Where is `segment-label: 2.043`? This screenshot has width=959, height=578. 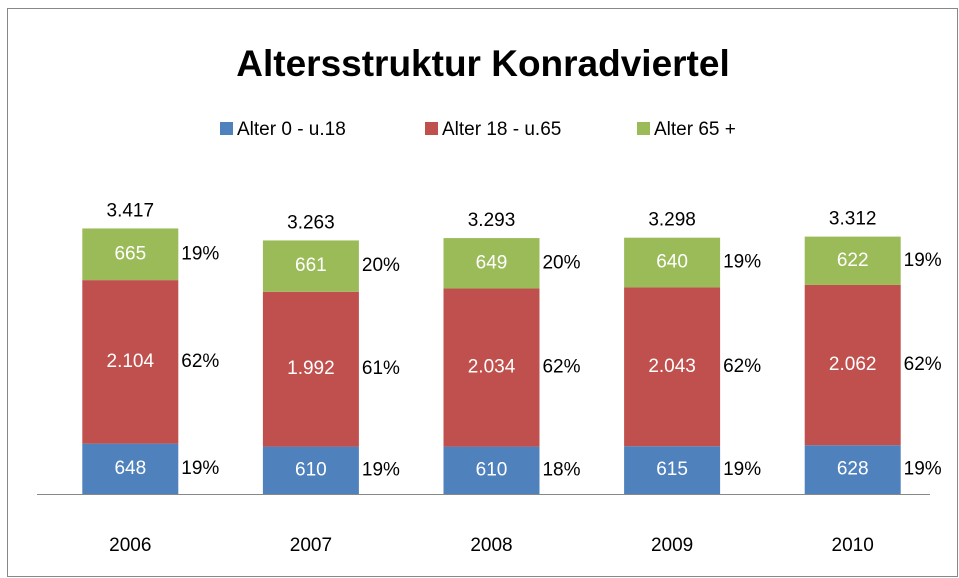 segment-label: 2.043 is located at coordinates (672, 366).